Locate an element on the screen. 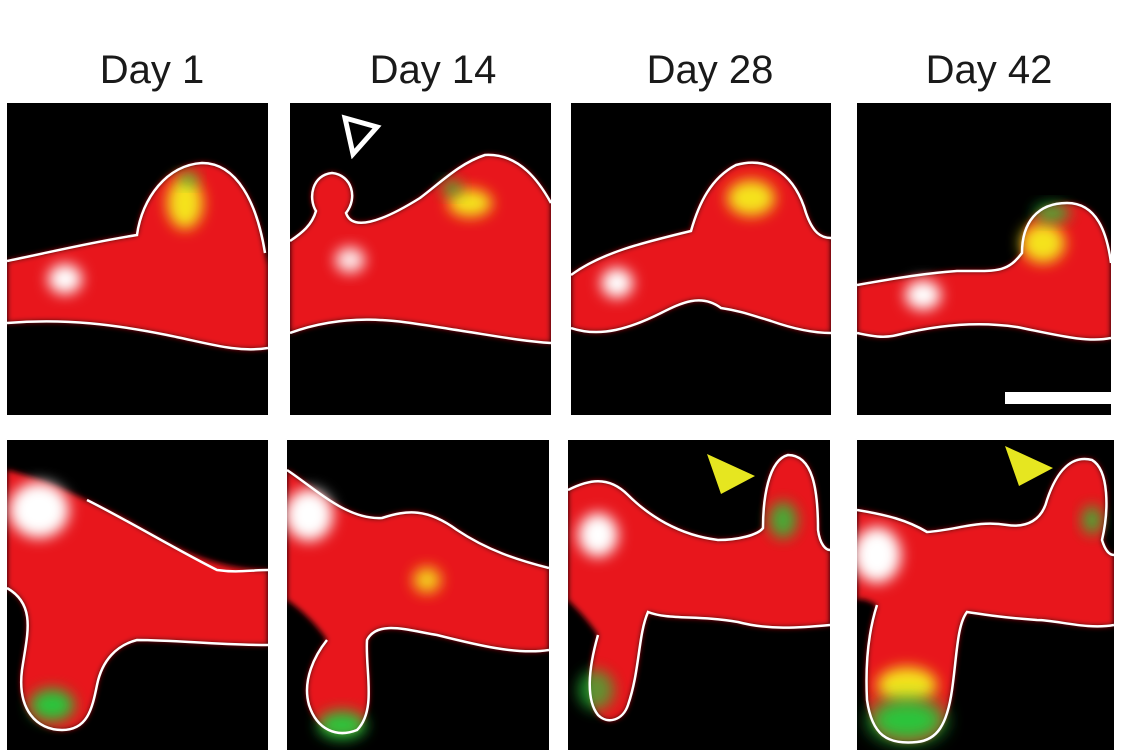 This screenshot has height=753, width=1130. column-label-day-28: Day 28 is located at coordinates (710, 70).